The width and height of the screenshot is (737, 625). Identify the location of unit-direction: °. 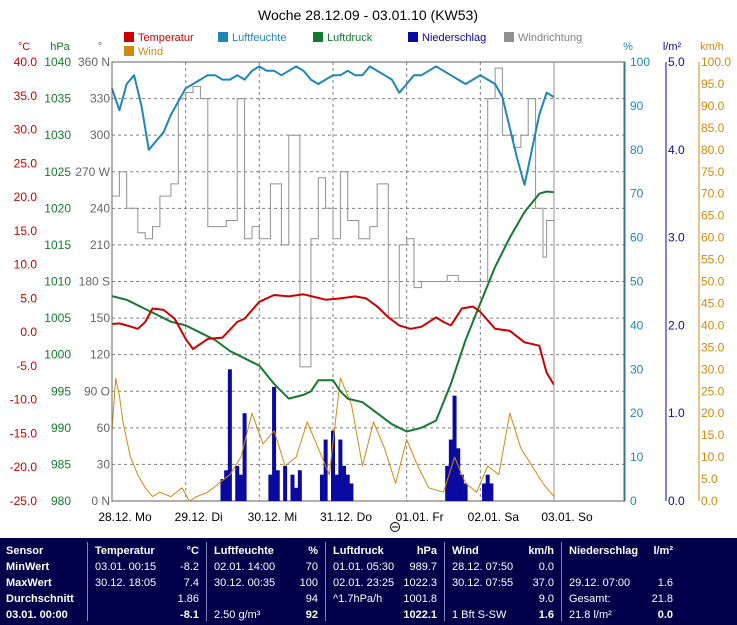
(100, 47).